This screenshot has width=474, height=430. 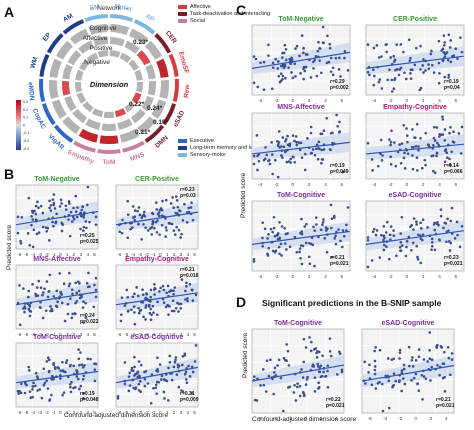 I want to click on scatter-plot-svg: -6 -5 -4 -3 -2 -1 0 1 2 3 4 5 r=0.31p=0.009, so click(x=157, y=378).